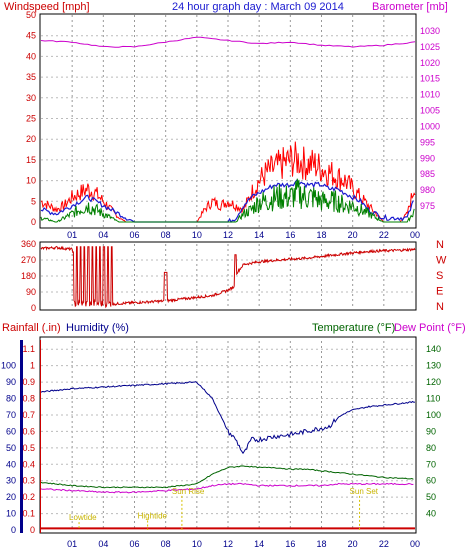 The height and width of the screenshot is (560, 466). What do you see at coordinates (13, 530) in the screenshot?
I see `humidity-tick-label: 0` at bounding box center [13, 530].